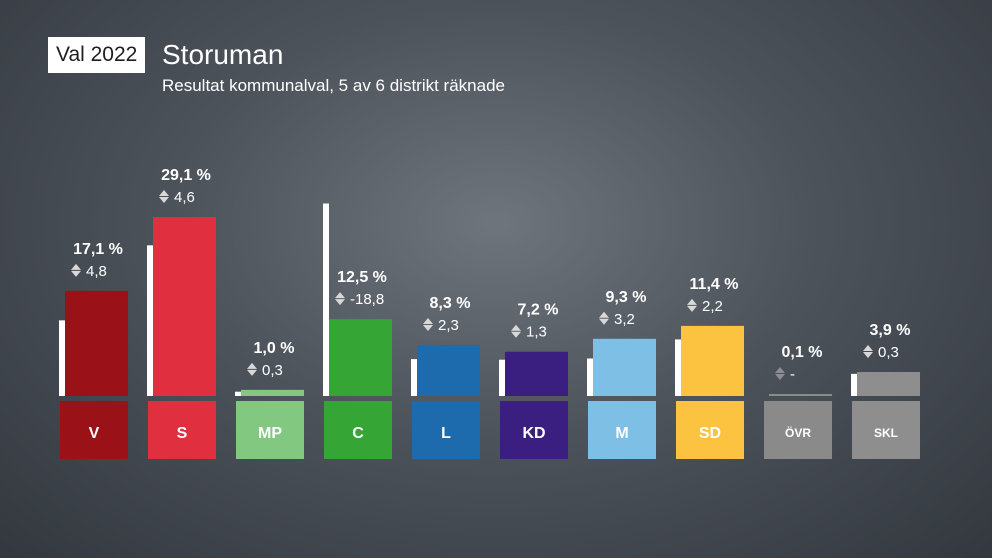 Image resolution: width=992 pixels, height=558 pixels. What do you see at coordinates (94, 433) in the screenshot?
I see `party-label: V` at bounding box center [94, 433].